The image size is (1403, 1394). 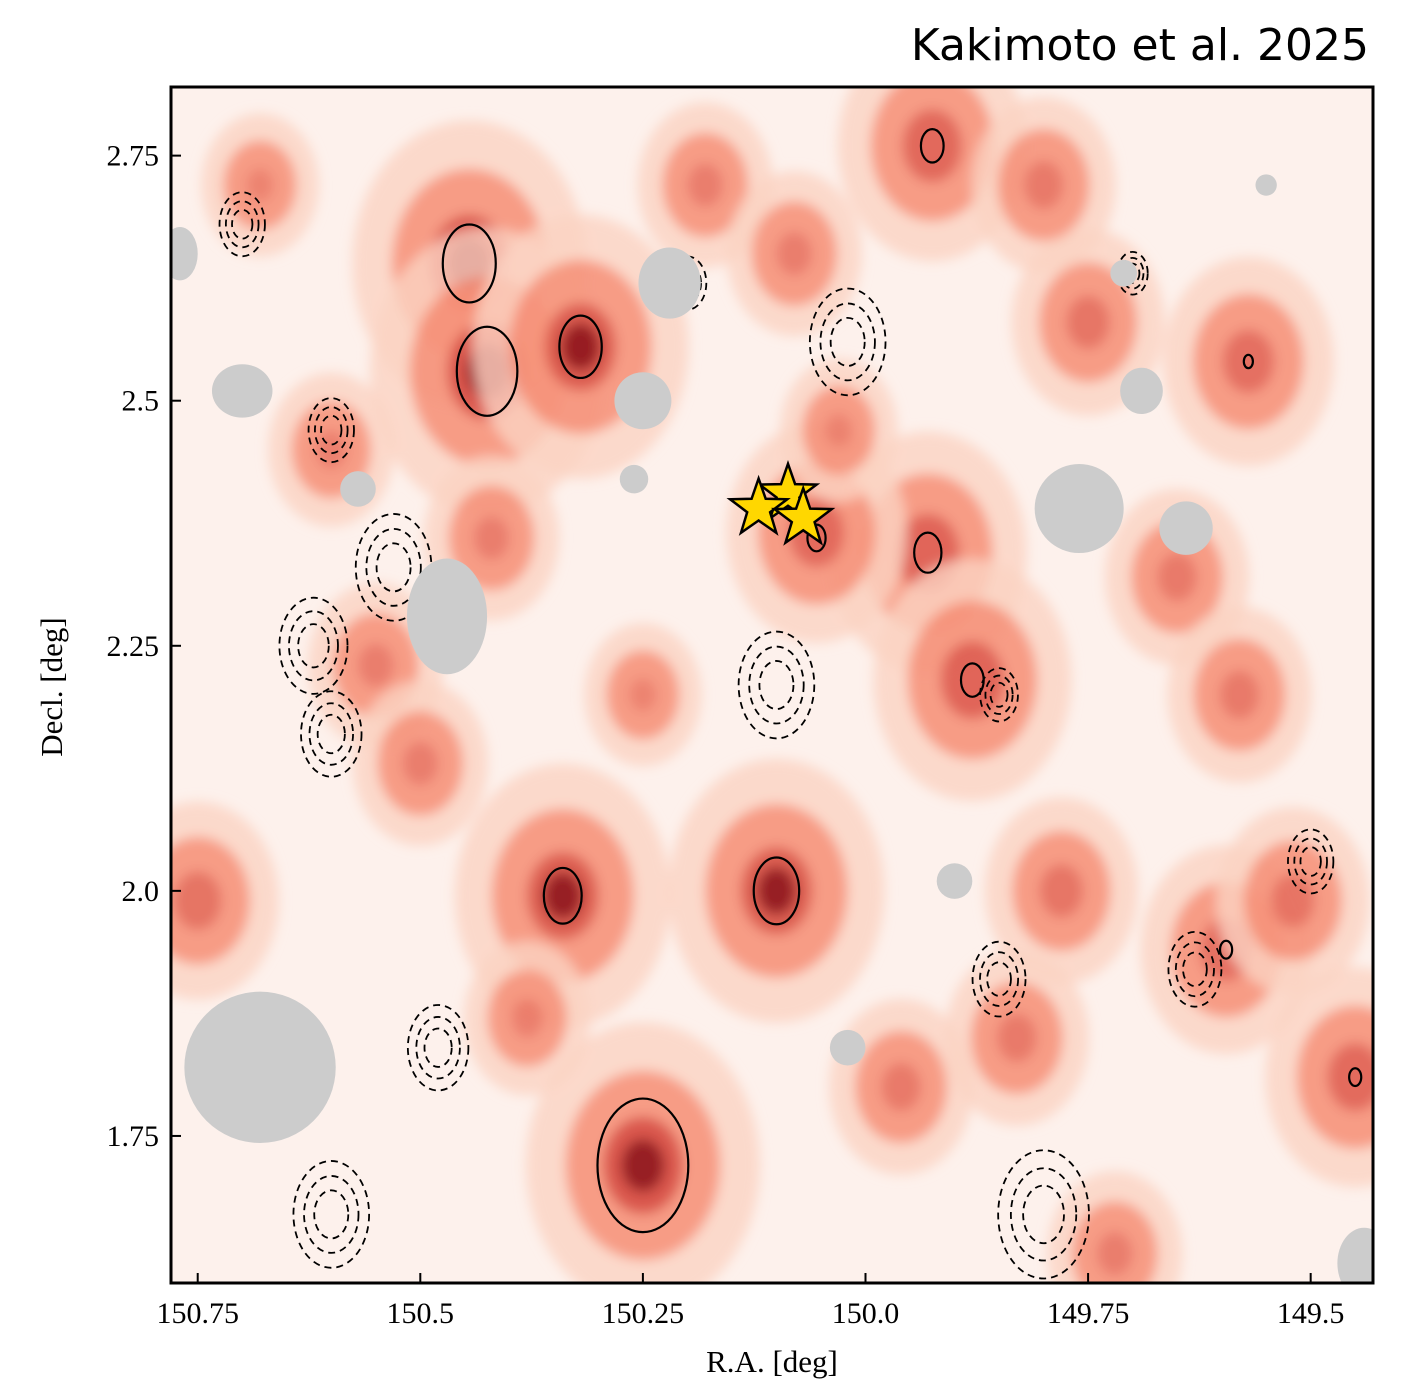 I want to click on source-marker-layer, so click(x=781, y=502).